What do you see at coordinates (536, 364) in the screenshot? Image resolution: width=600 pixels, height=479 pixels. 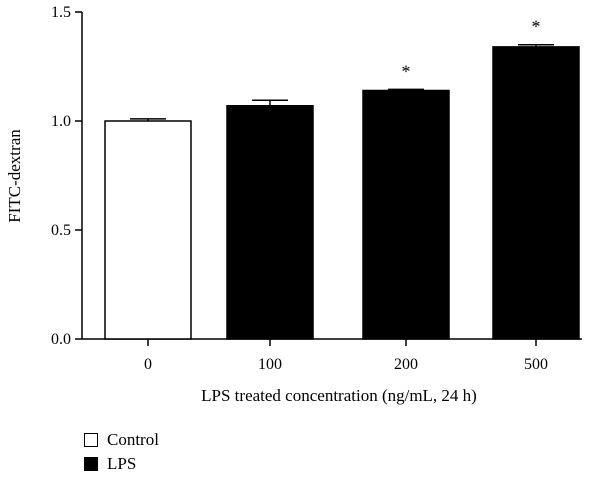 I see `x-tick-label: 500` at bounding box center [536, 364].